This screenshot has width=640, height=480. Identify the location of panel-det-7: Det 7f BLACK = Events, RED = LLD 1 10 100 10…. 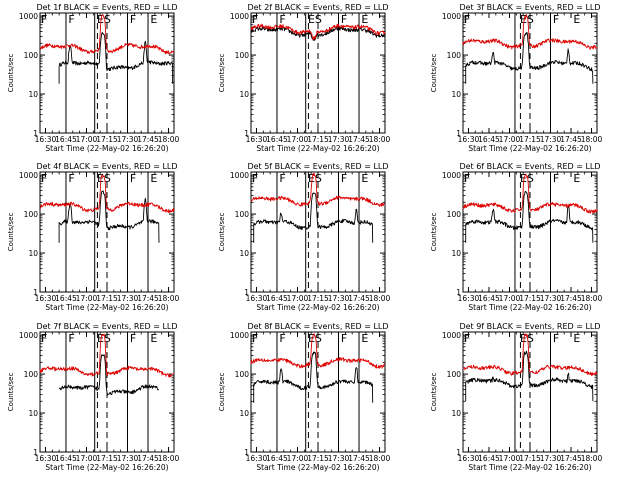
(93, 397).